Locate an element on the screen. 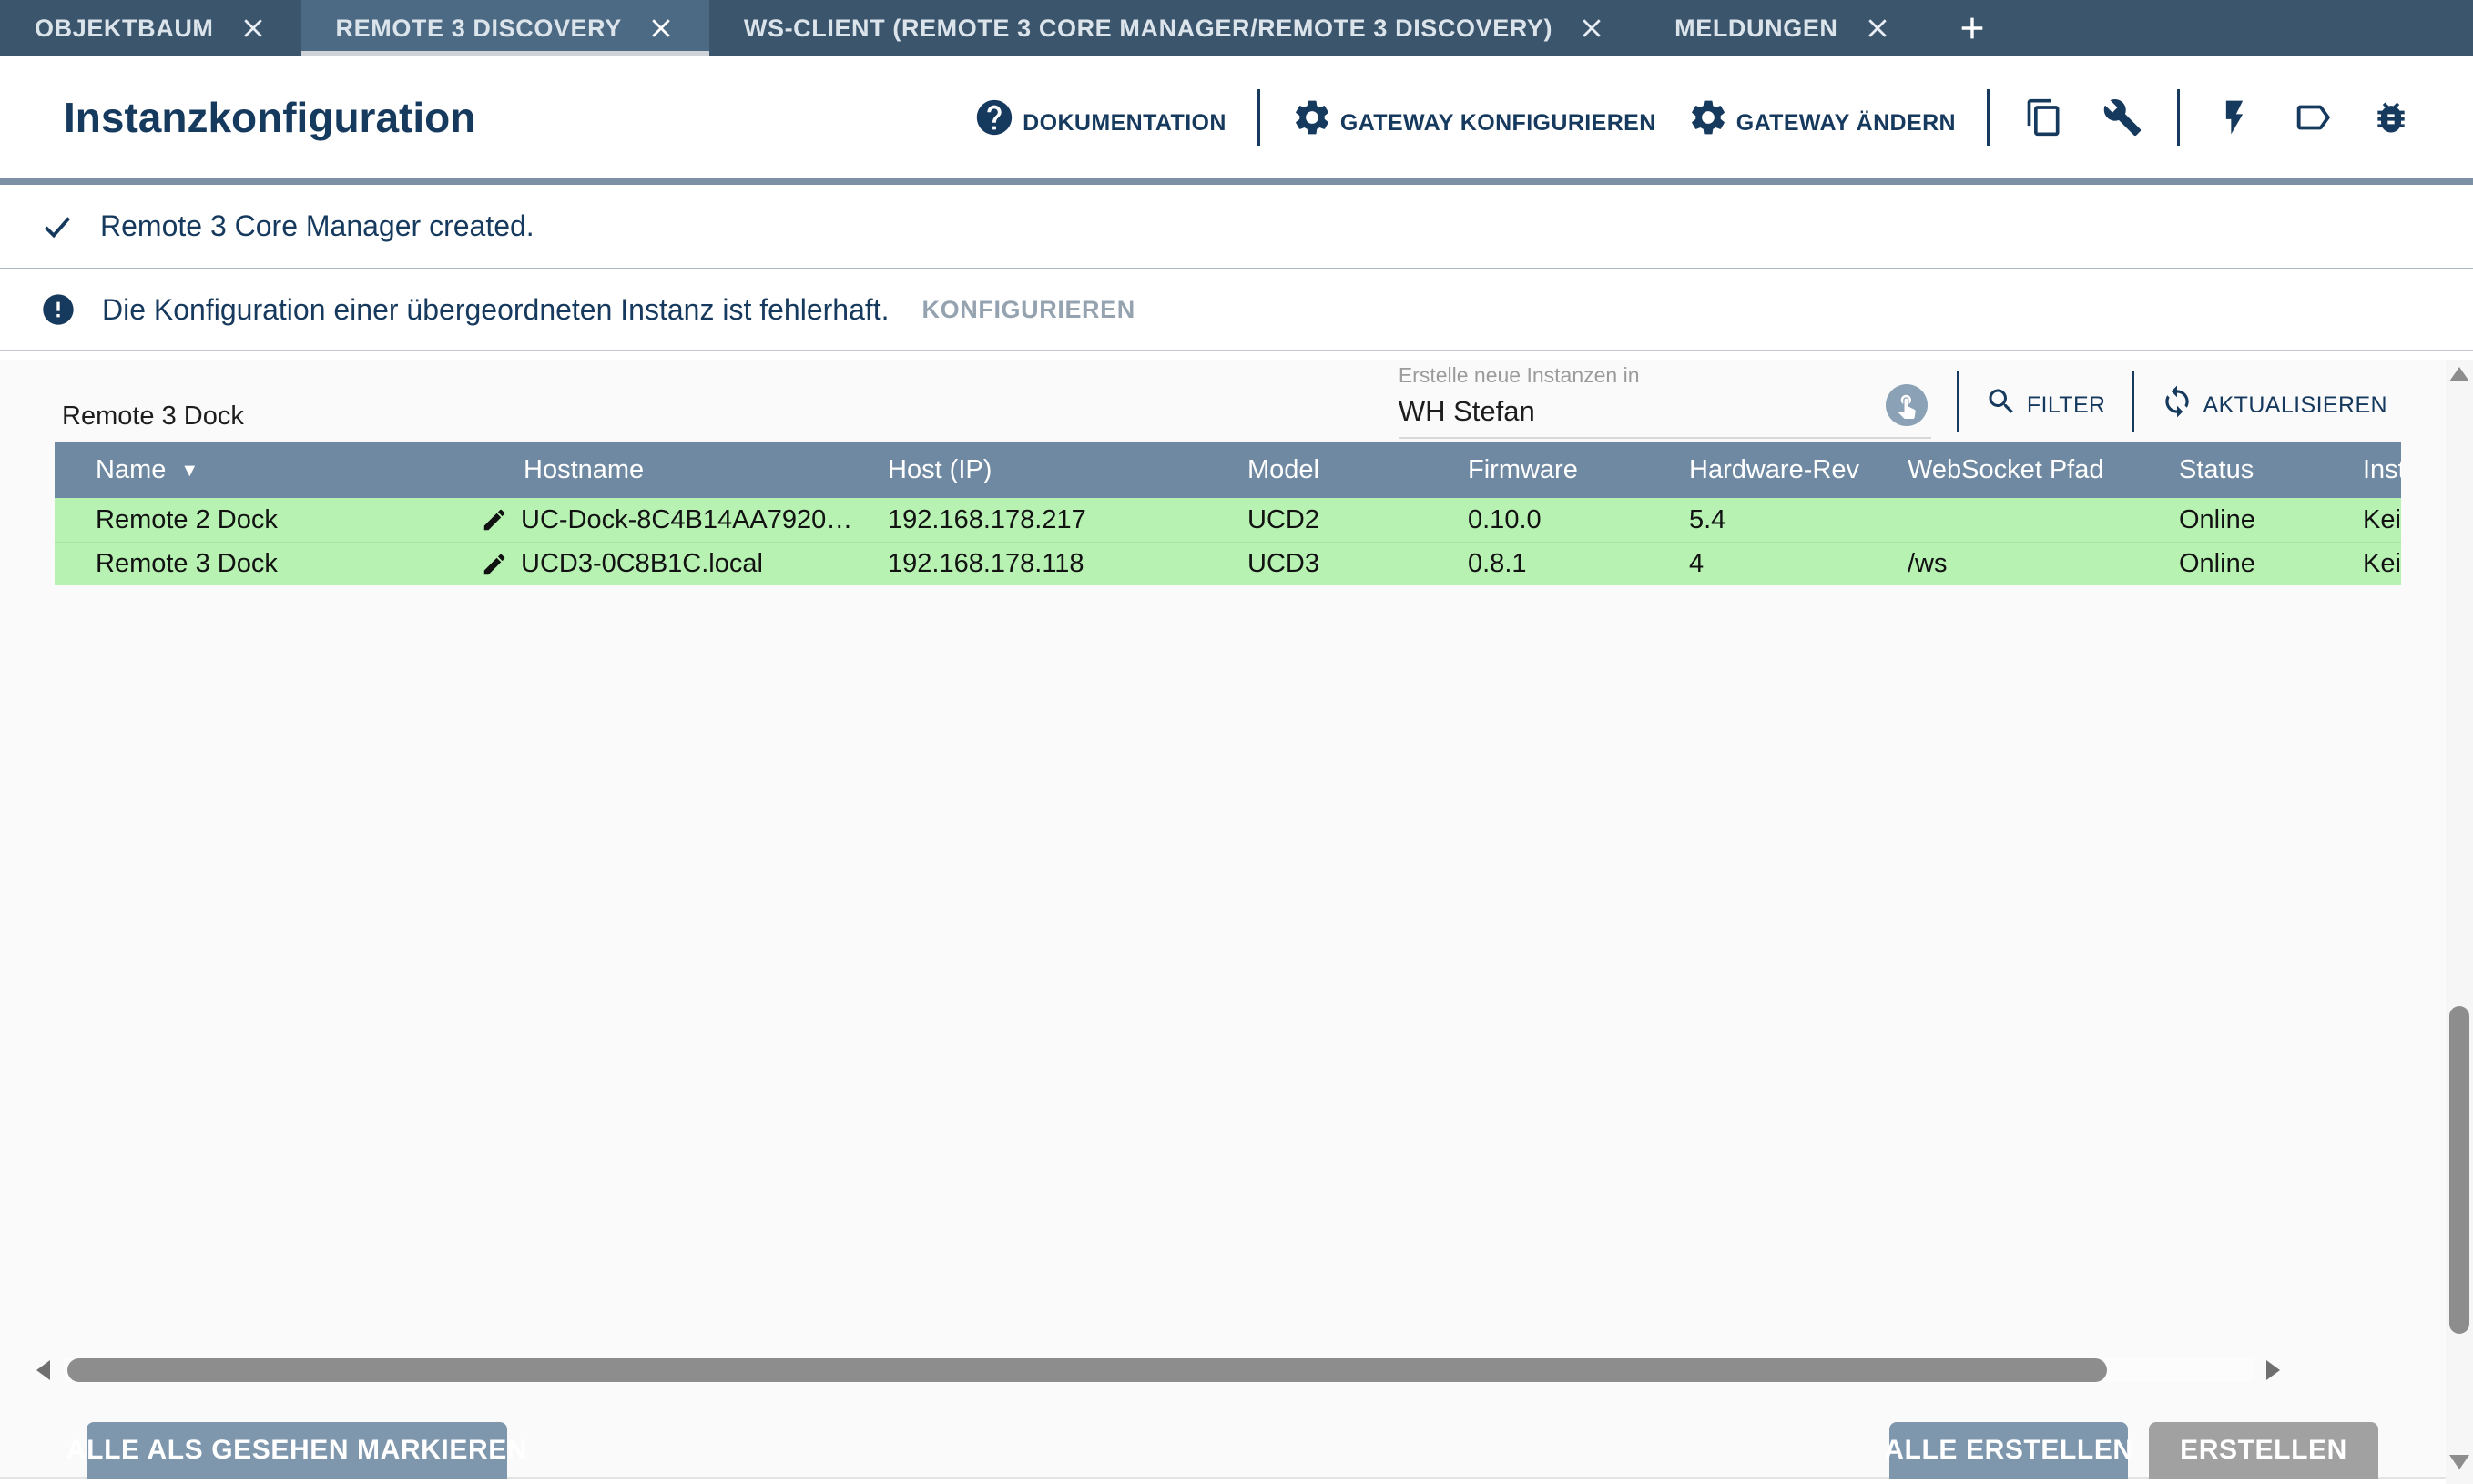 This screenshot has width=2473, height=1484. scroll-down-arrow-icon is located at coordinates (2459, 1462).